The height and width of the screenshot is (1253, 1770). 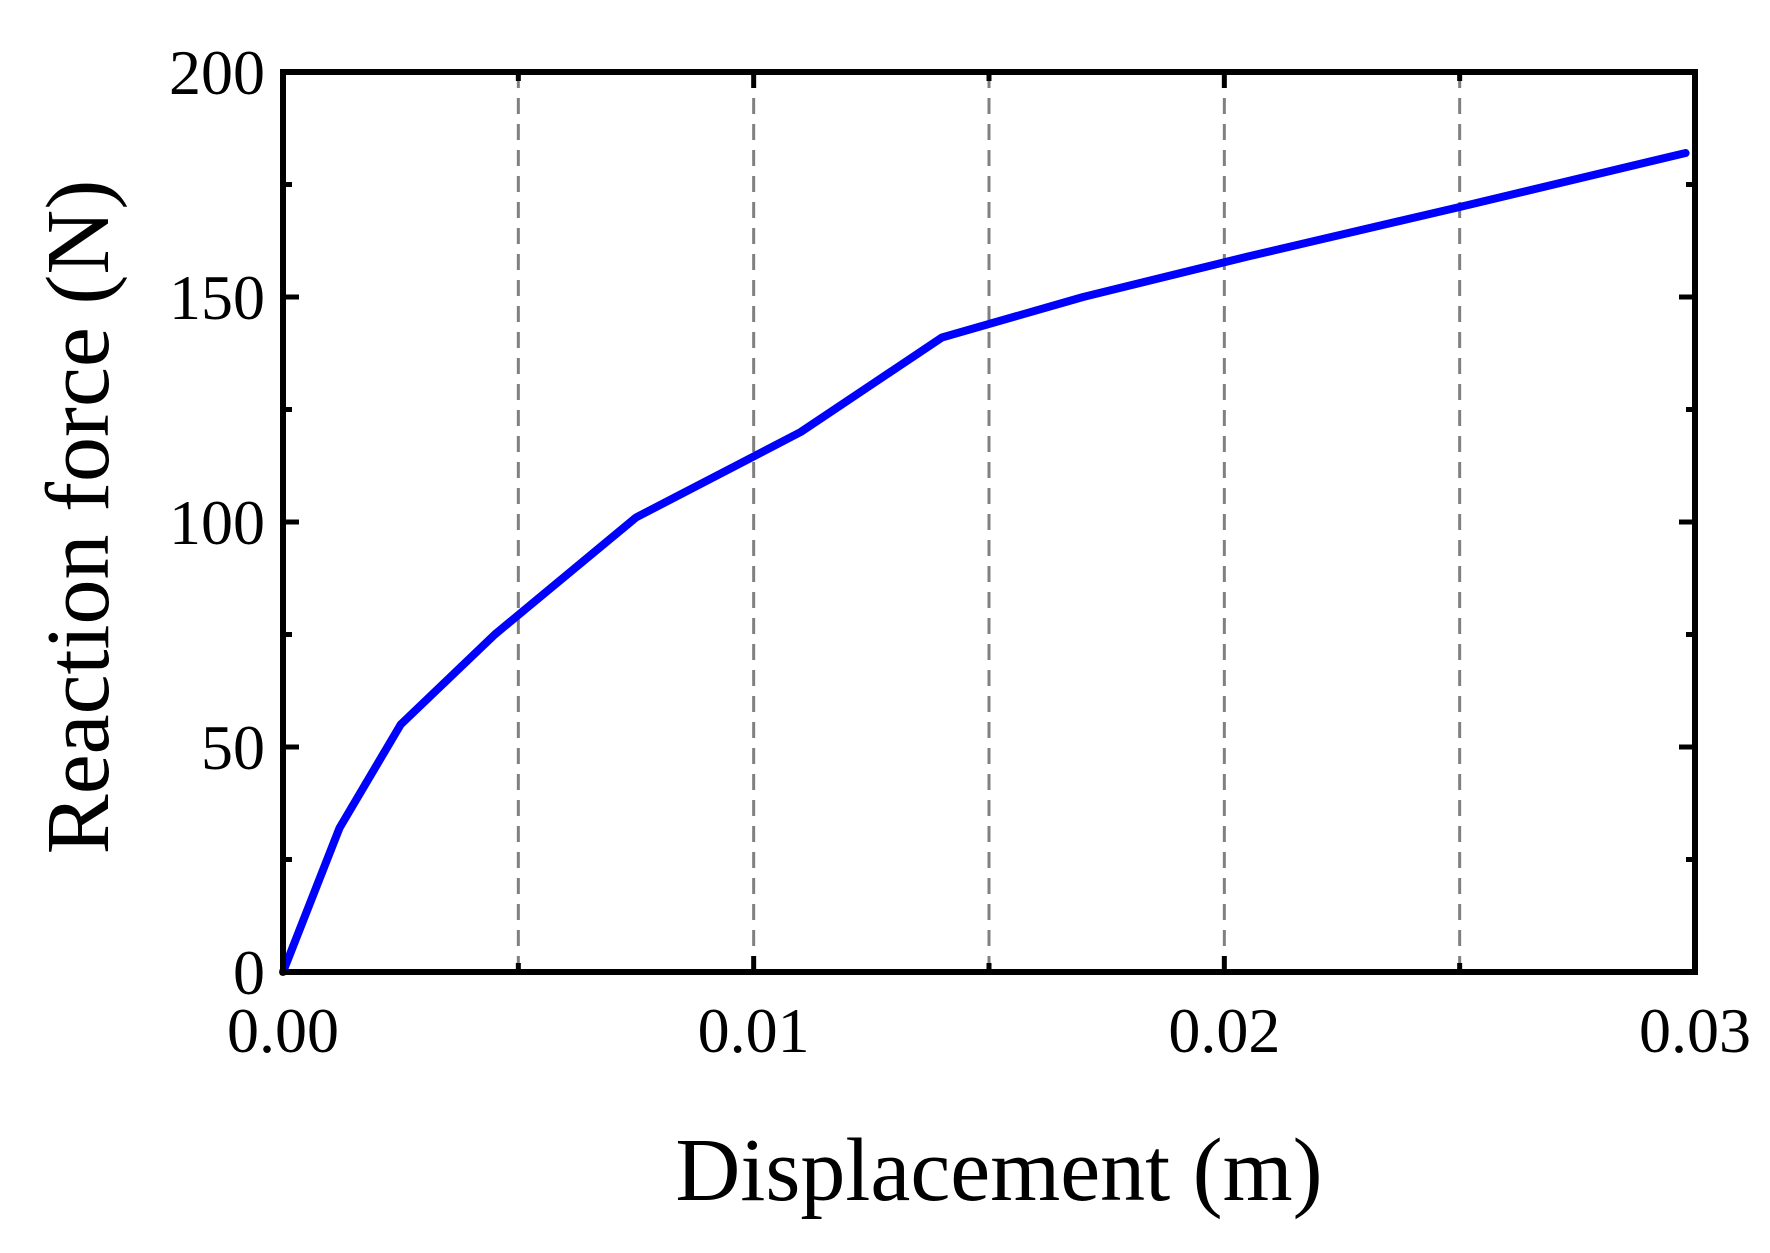 What do you see at coordinates (1224, 1030) in the screenshot?
I see `x-tick-label-2: 0.02` at bounding box center [1224, 1030].